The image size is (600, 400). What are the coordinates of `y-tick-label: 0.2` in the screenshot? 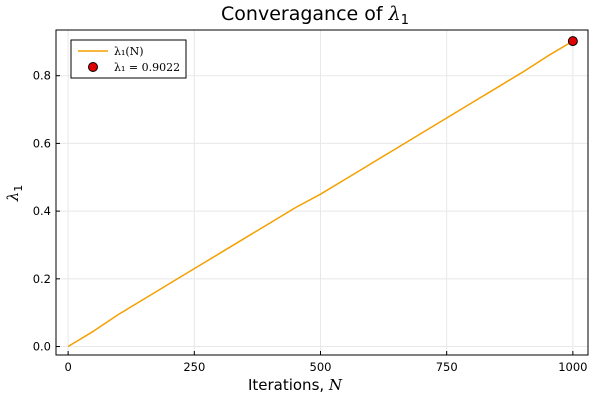 It's located at (42, 279).